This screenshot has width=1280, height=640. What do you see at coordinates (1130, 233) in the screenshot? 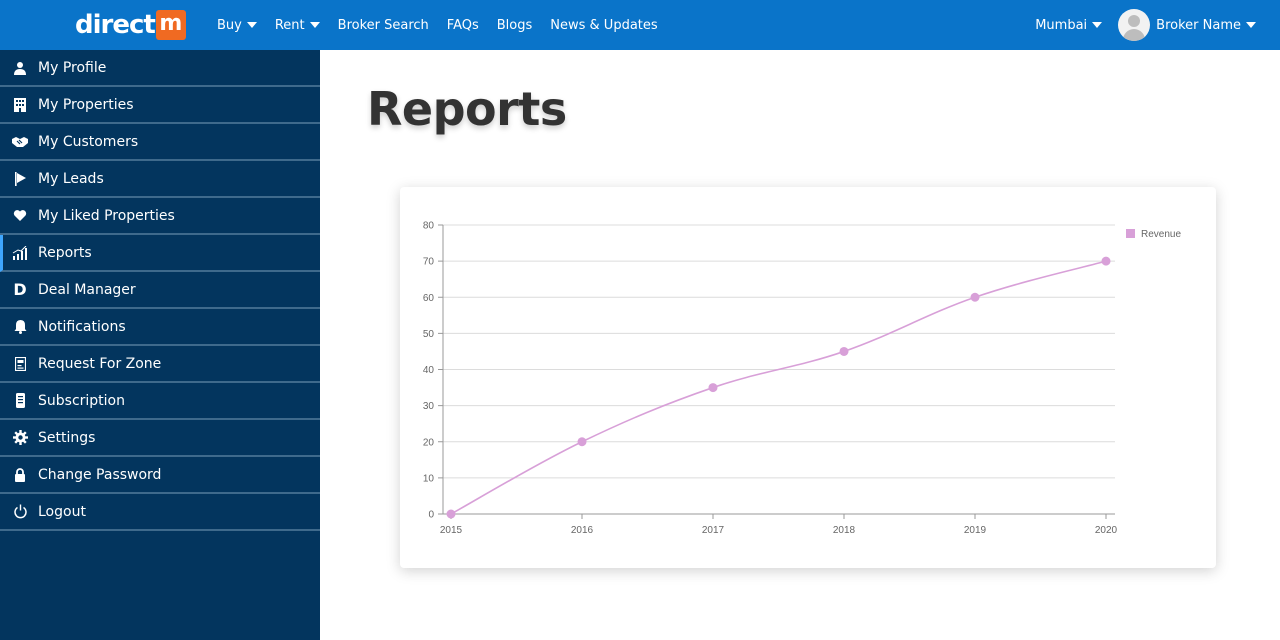
I see `legend-swatch` at bounding box center [1130, 233].